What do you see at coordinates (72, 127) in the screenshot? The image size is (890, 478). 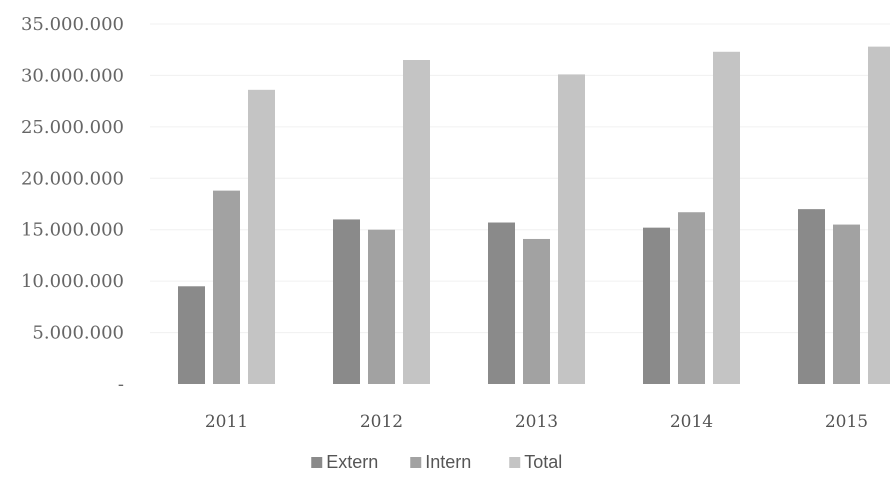 I see `y-tick-label: 25.000.000` at bounding box center [72, 127].